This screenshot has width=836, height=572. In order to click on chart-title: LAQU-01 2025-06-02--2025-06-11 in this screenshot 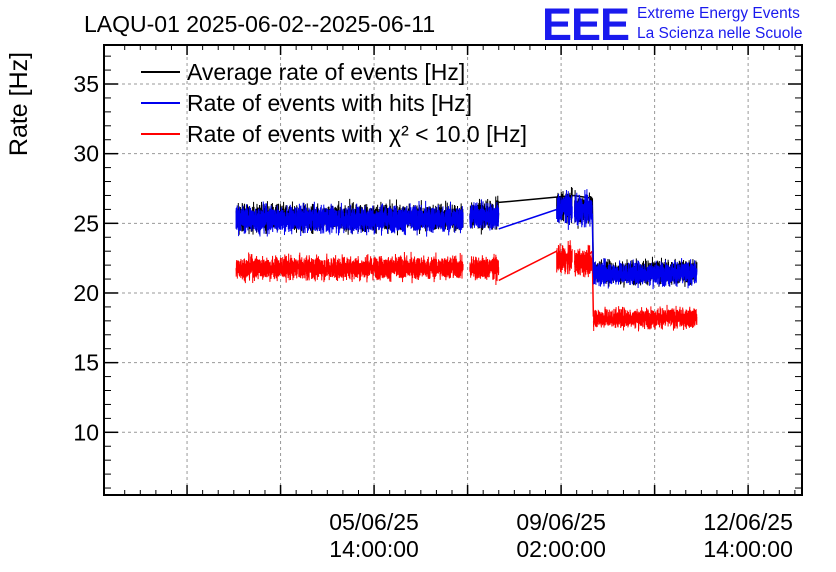, I will do `click(259, 24)`.